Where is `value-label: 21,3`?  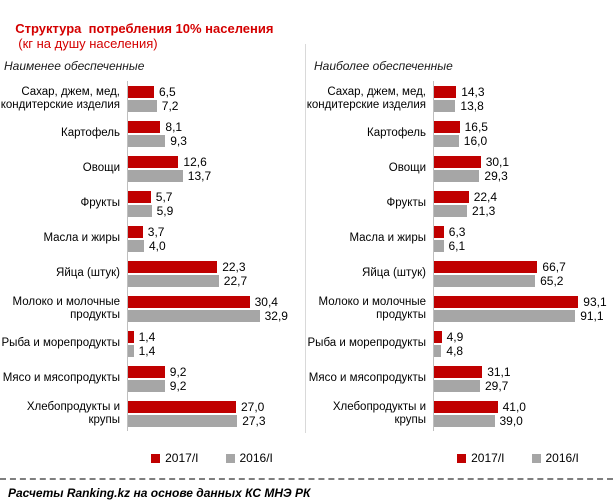 value-label: 21,3 is located at coordinates (484, 210).